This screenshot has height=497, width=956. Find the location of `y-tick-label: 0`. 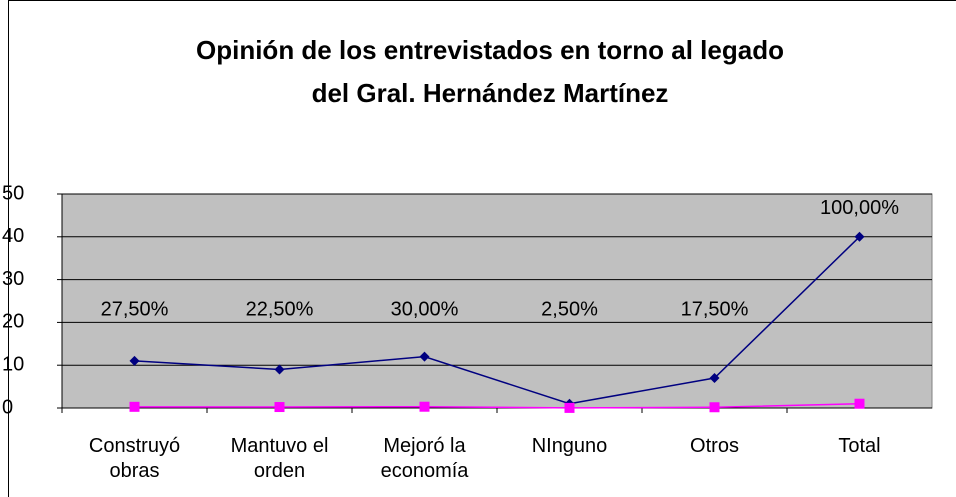

y-tick-label: 0 is located at coordinates (7, 407).